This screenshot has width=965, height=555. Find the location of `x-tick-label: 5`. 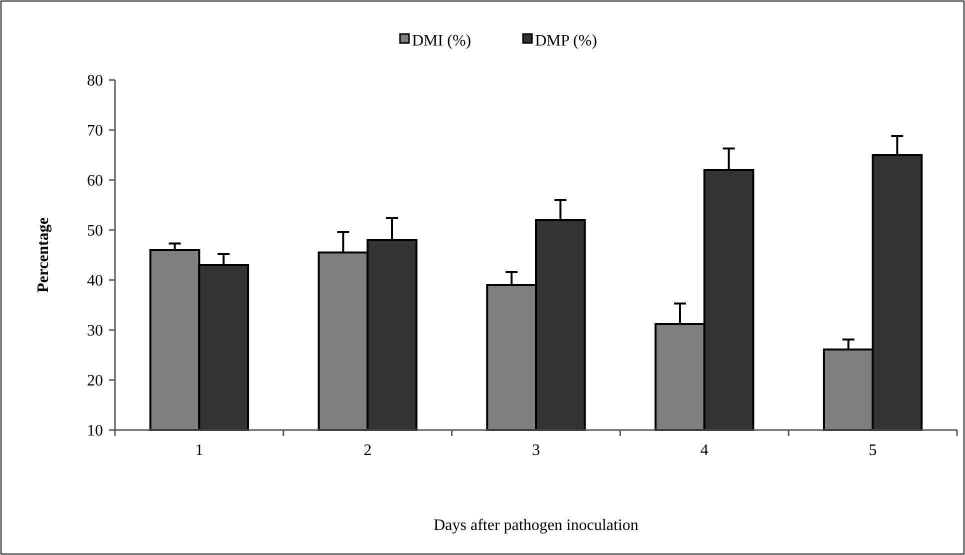

x-tick-label: 5 is located at coordinates (872, 450).